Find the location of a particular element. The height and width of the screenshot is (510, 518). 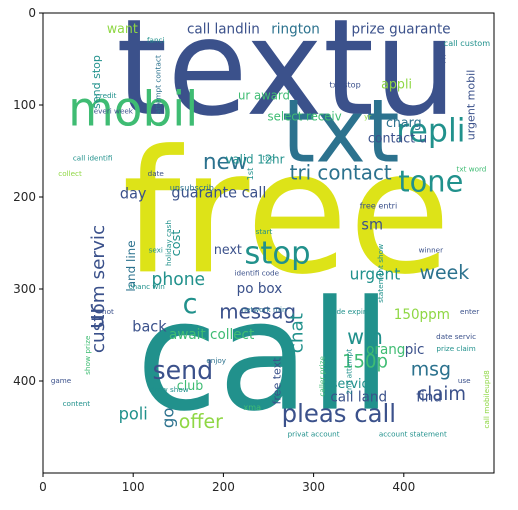

word-54: contact u is located at coordinates (397, 138).